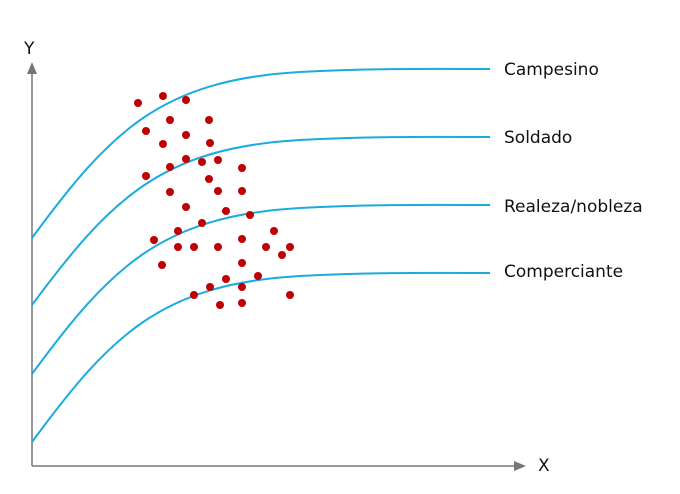 This screenshot has height=494, width=680. What do you see at coordinates (544, 466) in the screenshot?
I see `x-axis-label: X` at bounding box center [544, 466].